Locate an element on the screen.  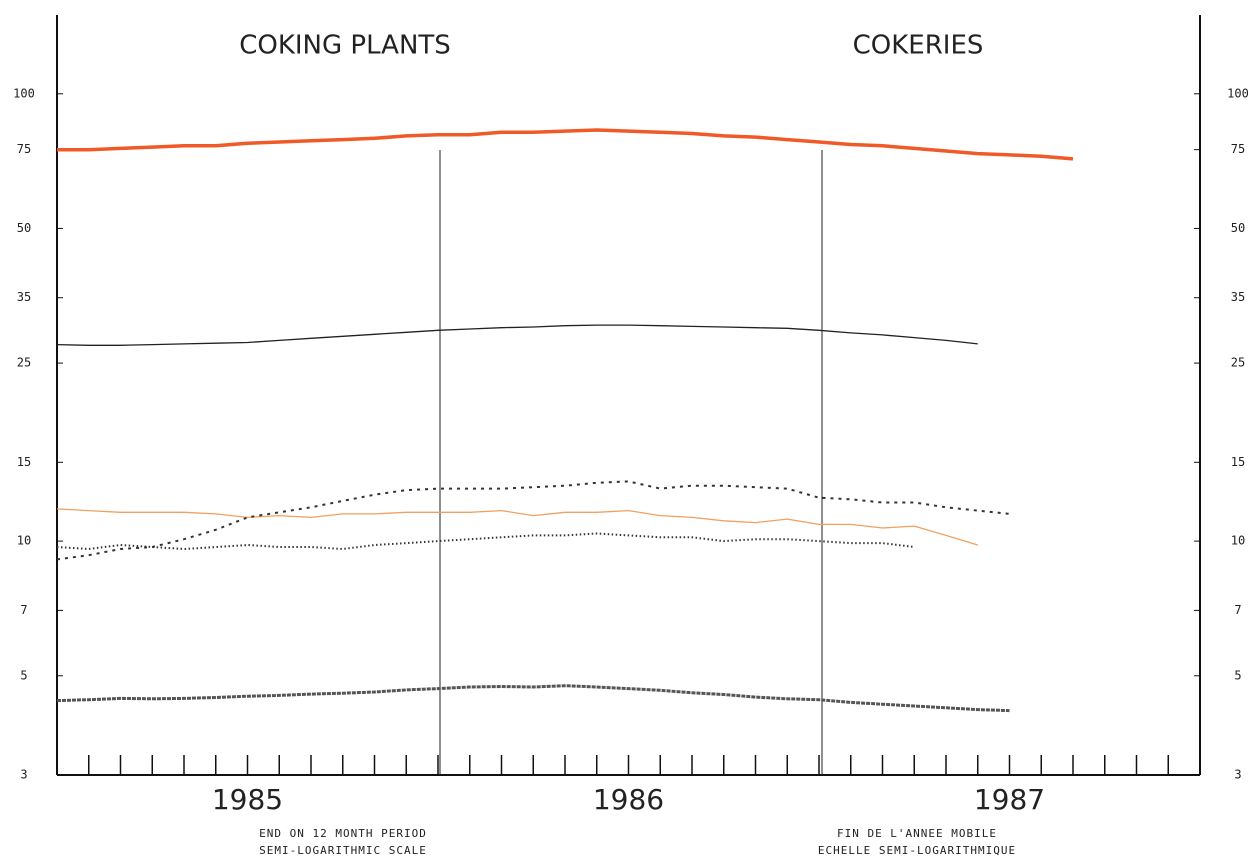
y-tick-label: 50 is located at coordinates (24, 228).